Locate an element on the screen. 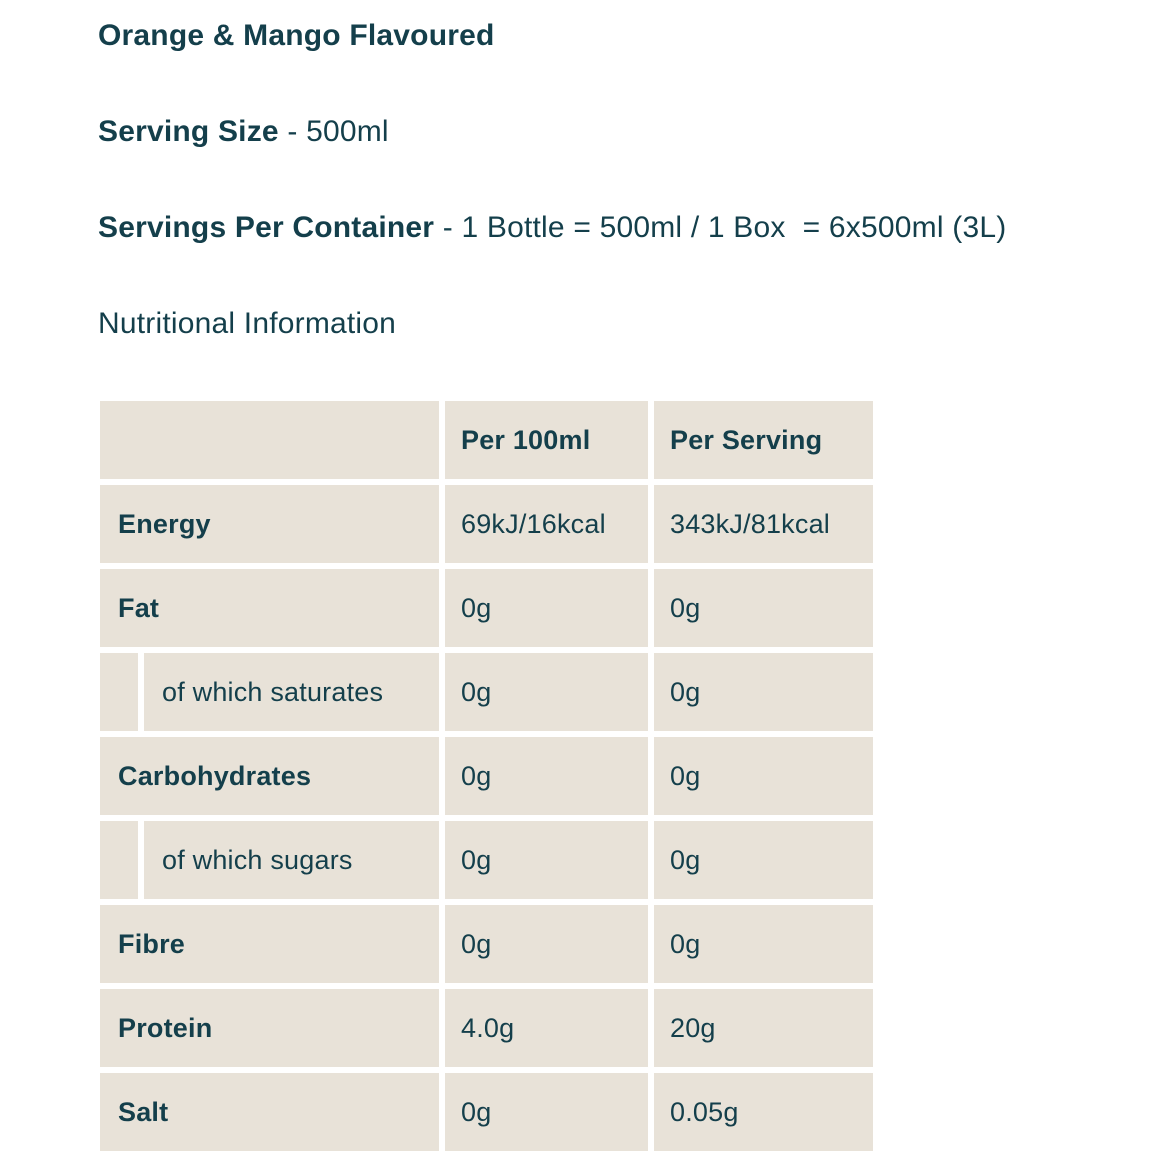  per-serving-cell: 20g is located at coordinates (763, 1028).